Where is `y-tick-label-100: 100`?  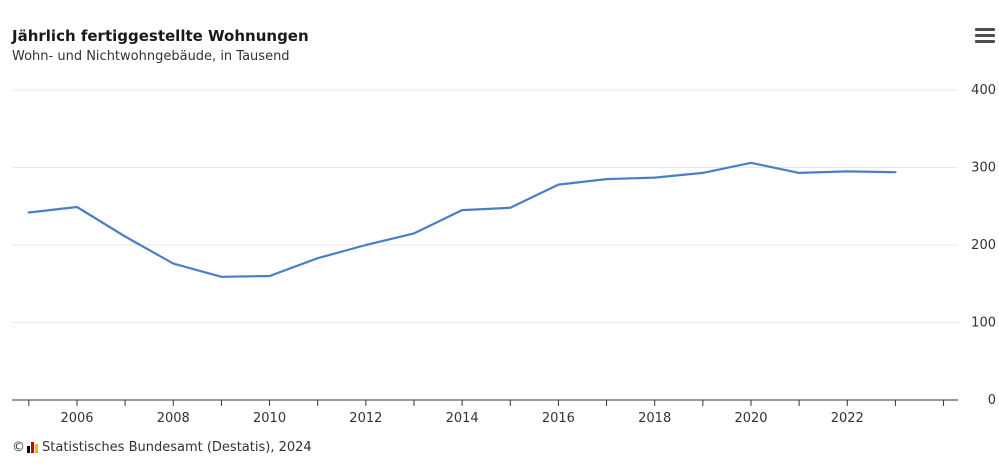 y-tick-label-100: 100 is located at coordinates (983, 323).